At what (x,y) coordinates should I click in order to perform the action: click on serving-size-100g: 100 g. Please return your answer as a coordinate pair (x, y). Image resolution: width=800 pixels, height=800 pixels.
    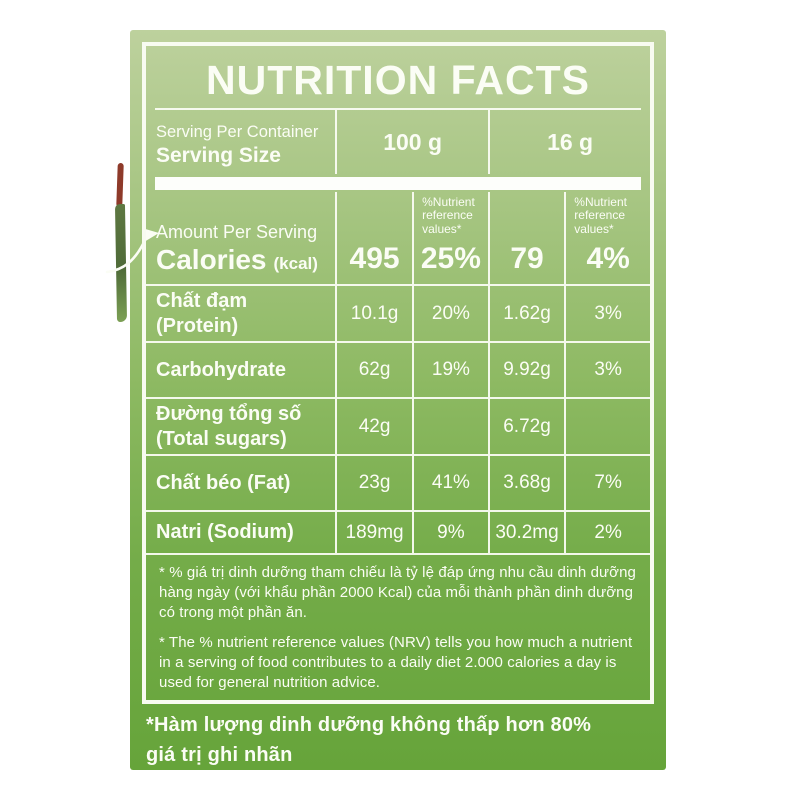
    Looking at the image, I should click on (411, 142).